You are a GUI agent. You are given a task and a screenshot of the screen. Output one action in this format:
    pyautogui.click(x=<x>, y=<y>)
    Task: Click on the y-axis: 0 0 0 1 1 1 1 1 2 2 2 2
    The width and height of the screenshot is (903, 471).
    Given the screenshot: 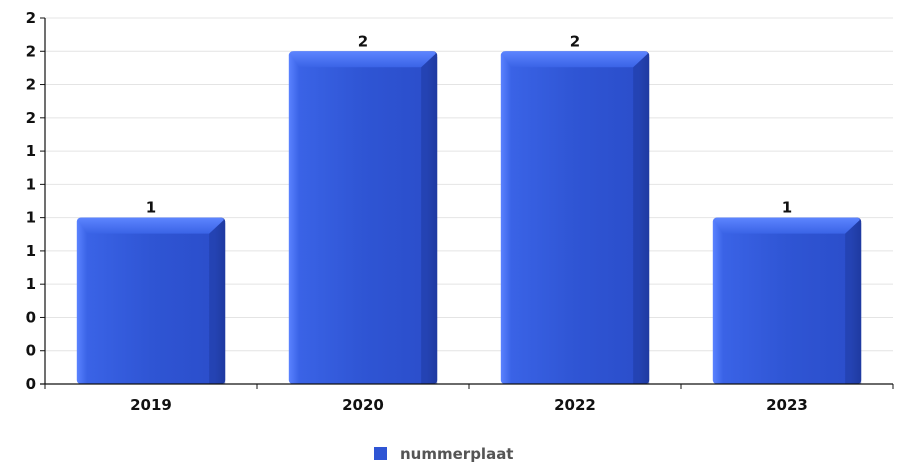 What is the action you would take?
    pyautogui.click(x=36, y=201)
    